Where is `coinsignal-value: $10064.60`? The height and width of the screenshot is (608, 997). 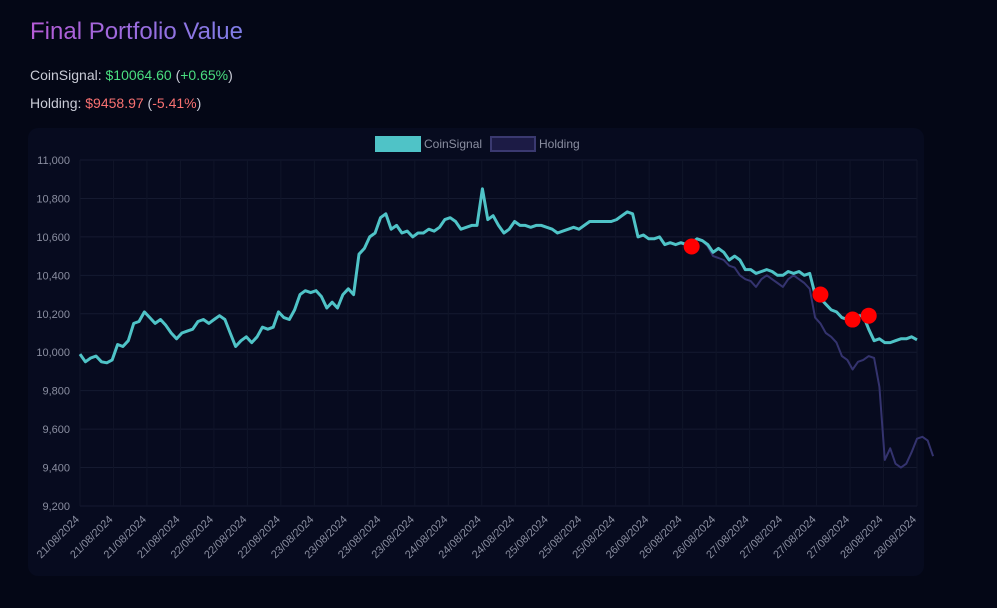
coinsignal-value: $10064.60 is located at coordinates (138, 75).